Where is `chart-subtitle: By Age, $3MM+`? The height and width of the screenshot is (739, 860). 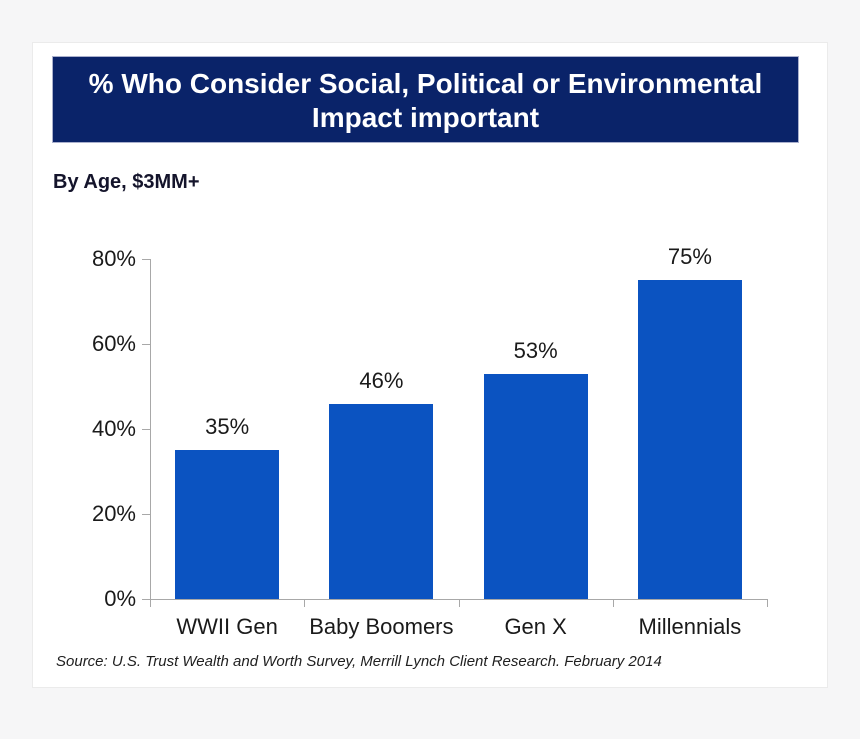 chart-subtitle: By Age, $3MM+ is located at coordinates (126, 182).